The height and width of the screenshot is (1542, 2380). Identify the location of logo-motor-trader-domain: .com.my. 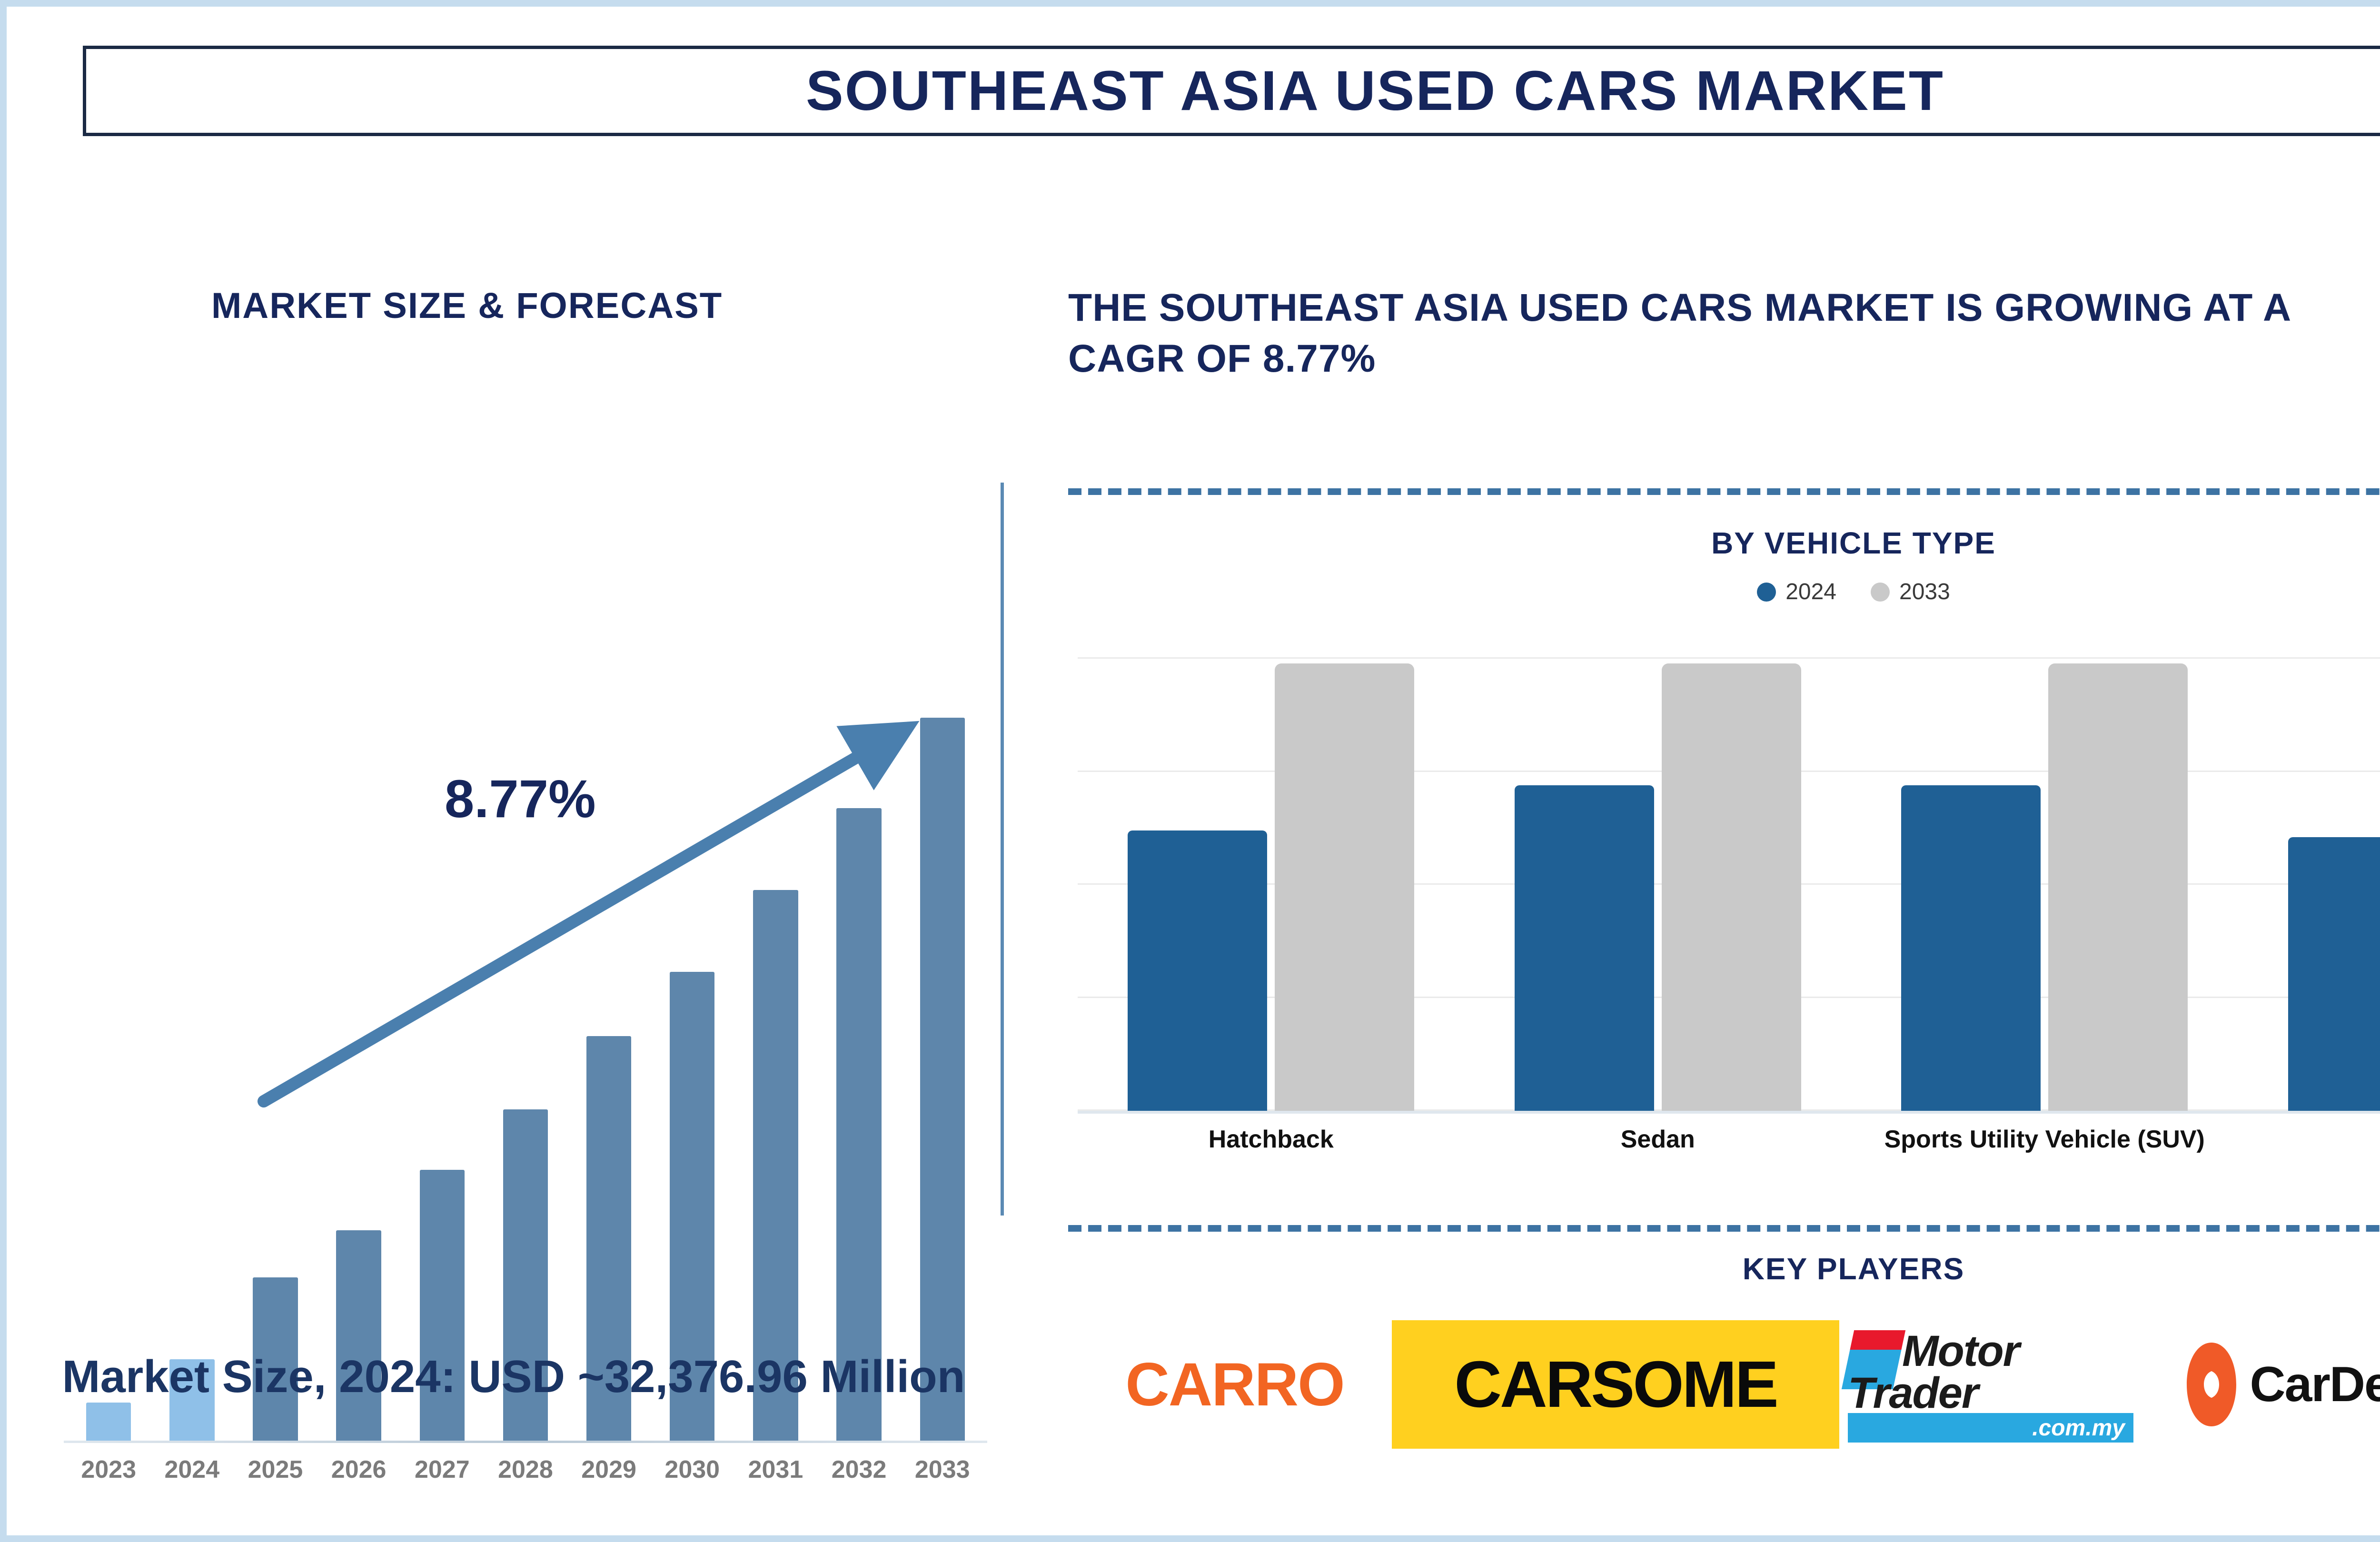
(2078, 1428).